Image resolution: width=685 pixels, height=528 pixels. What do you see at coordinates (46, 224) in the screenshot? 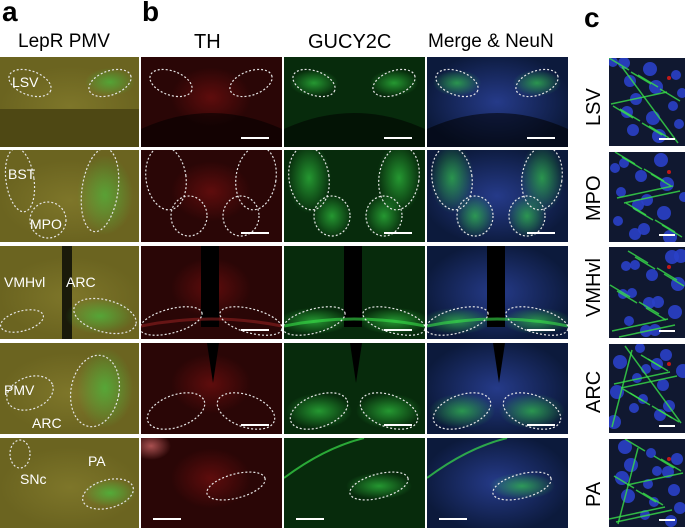
I see `panel-a-row-2-label-2: MPO` at bounding box center [46, 224].